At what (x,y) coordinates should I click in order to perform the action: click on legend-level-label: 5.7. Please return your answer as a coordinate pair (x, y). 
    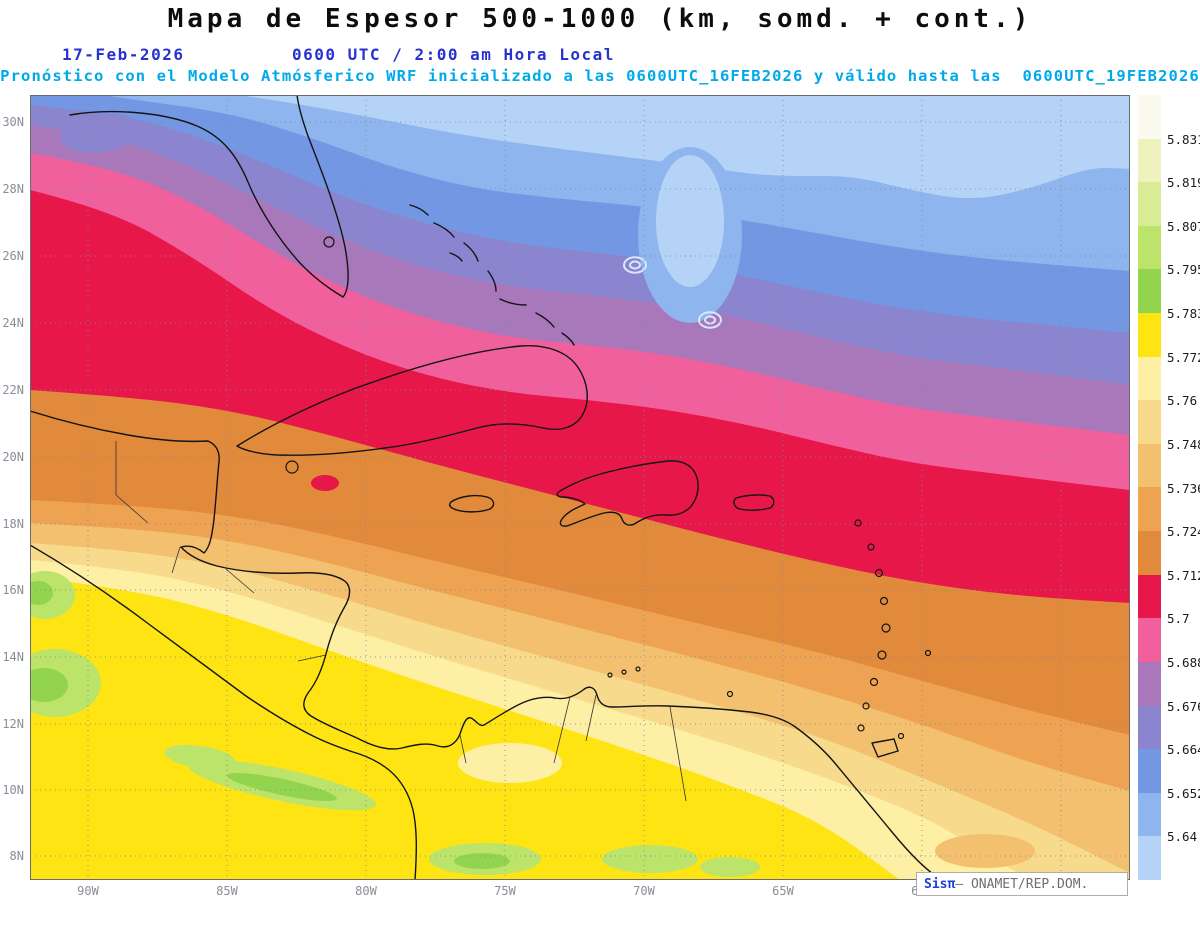
    Looking at the image, I should click on (1178, 619).